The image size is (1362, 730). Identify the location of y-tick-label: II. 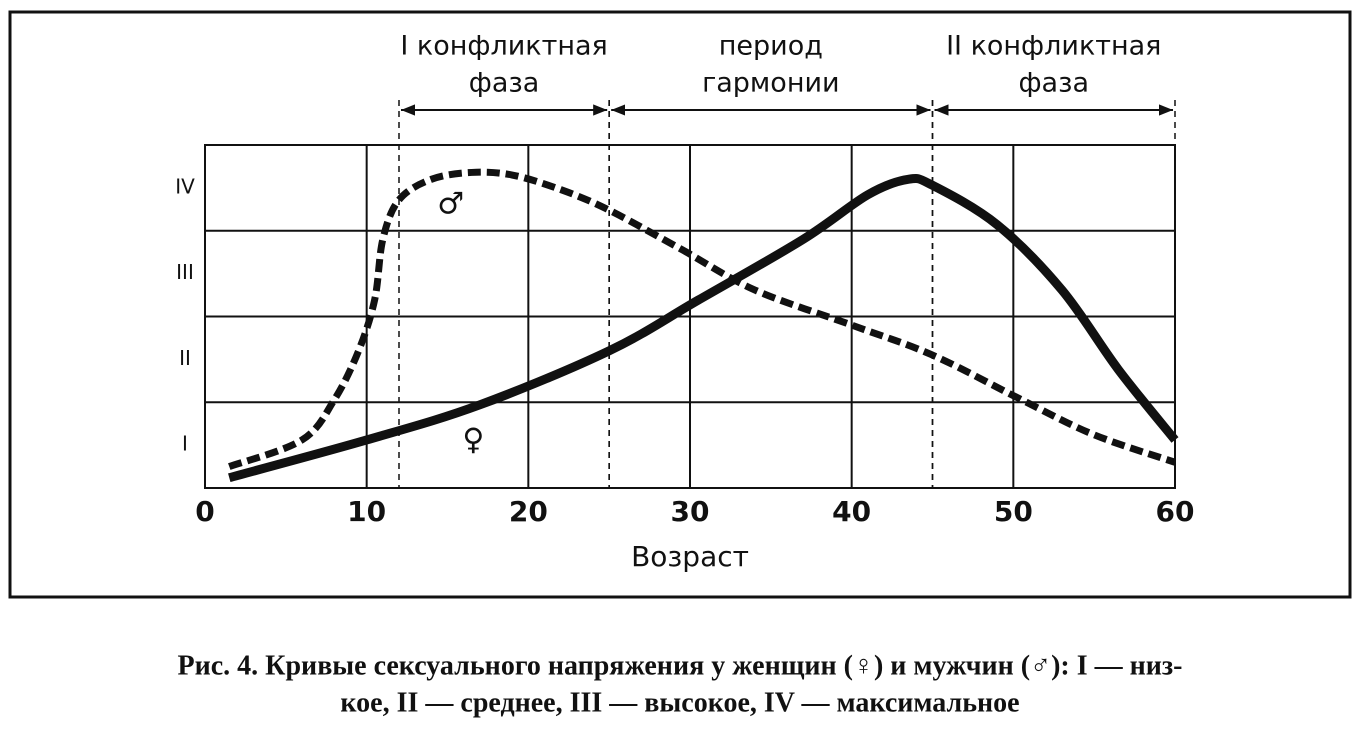
(185, 358).